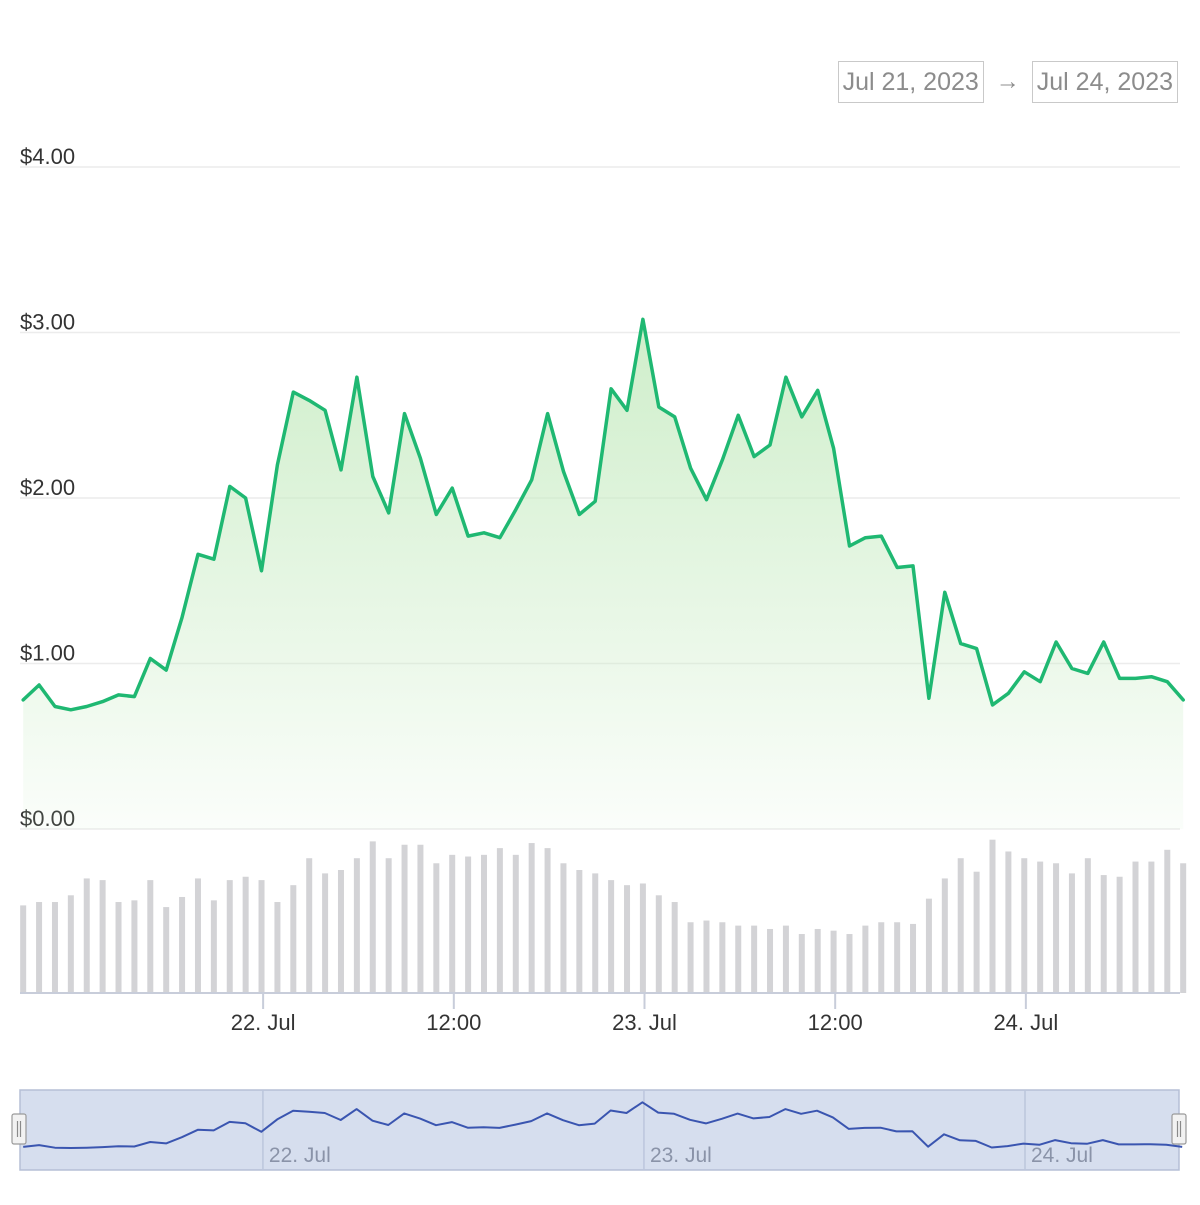 The height and width of the screenshot is (1205, 1200). What do you see at coordinates (1025, 1022) in the screenshot?
I see `x-tick-label: 24. Jul` at bounding box center [1025, 1022].